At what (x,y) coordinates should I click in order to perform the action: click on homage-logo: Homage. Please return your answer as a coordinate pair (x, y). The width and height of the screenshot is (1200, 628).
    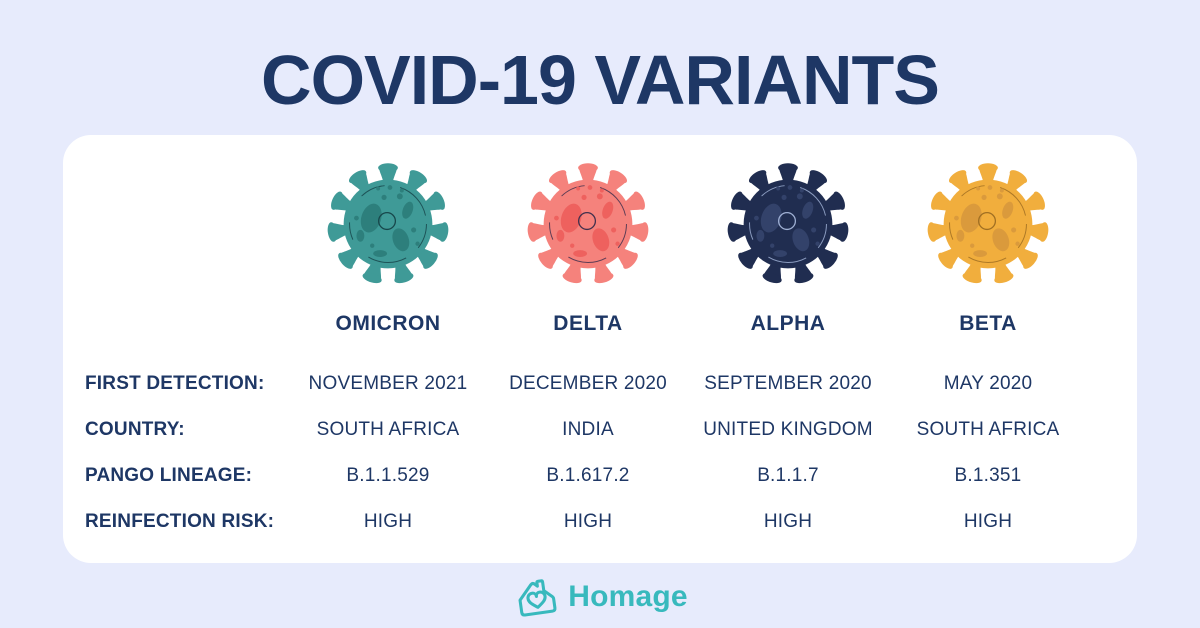
    Looking at the image, I should click on (600, 597).